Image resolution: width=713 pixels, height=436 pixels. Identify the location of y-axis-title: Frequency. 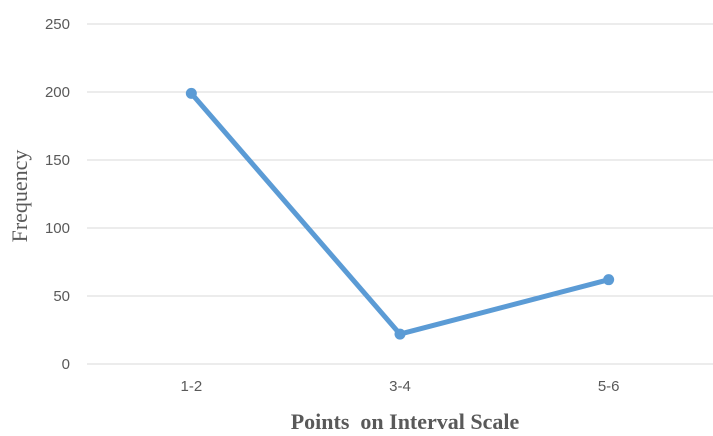
(19, 196).